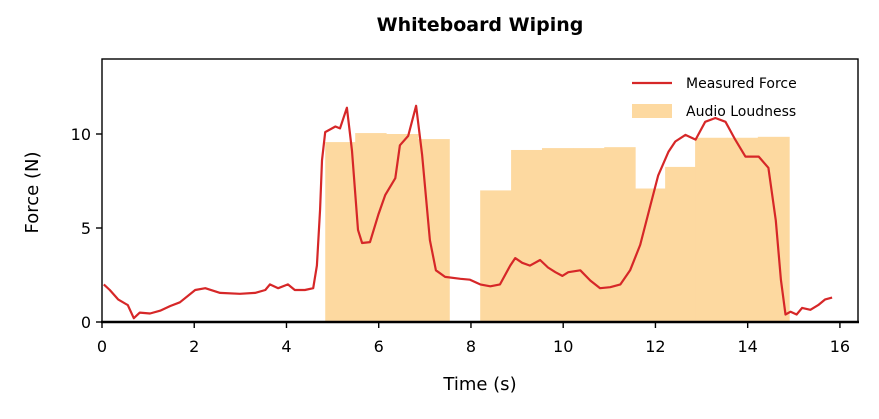  What do you see at coordinates (86, 322) in the screenshot?
I see `y-tick-label: 0` at bounding box center [86, 322].